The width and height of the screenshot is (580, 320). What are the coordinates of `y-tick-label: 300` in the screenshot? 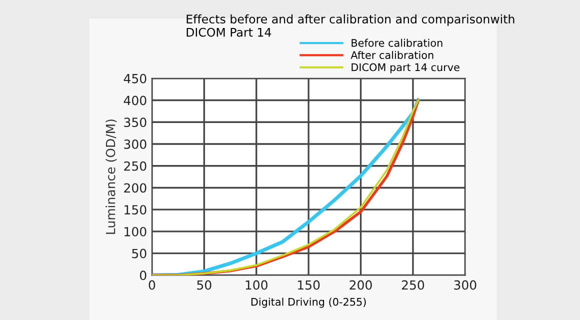 It's located at (135, 144).